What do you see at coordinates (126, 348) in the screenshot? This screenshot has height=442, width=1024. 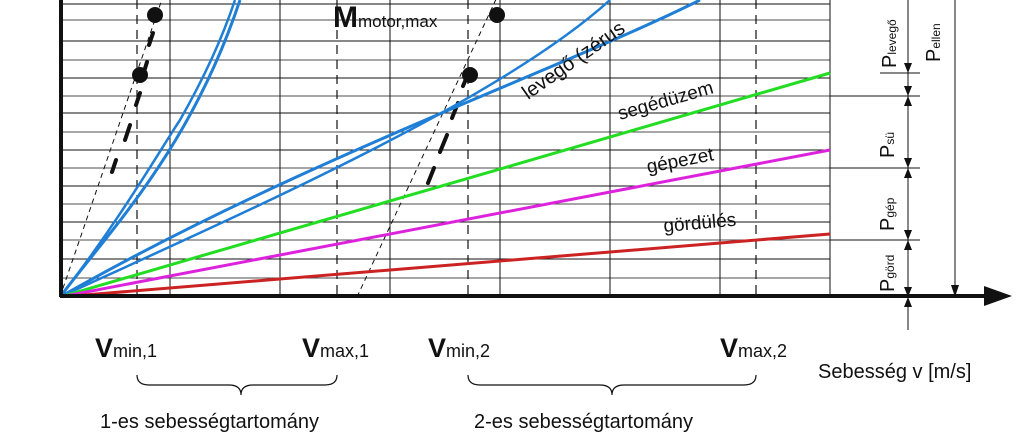 I see `vmin1-label: Vmin,1` at bounding box center [126, 348].